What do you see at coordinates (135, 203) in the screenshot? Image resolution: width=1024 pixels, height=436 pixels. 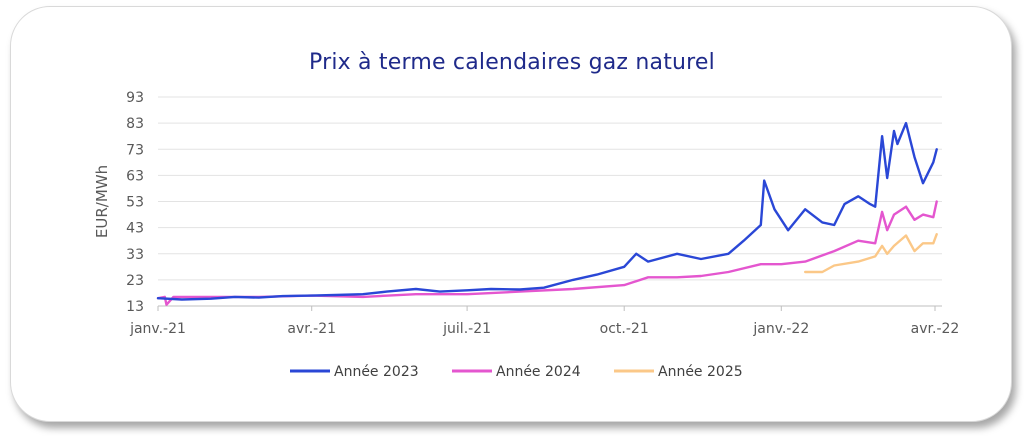 I see `y-tick-label: 53` at bounding box center [135, 203].